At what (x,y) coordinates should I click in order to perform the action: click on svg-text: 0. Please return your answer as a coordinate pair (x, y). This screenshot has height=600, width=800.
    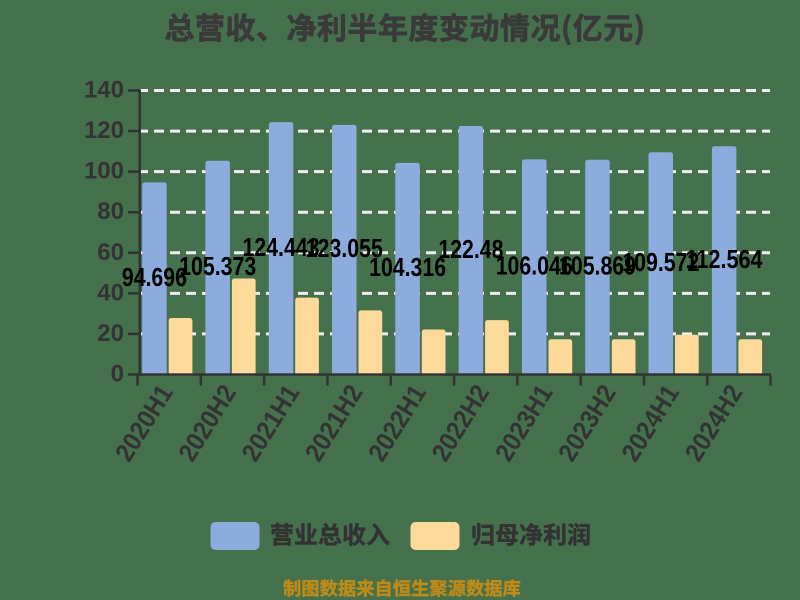
    Looking at the image, I should click on (117, 374).